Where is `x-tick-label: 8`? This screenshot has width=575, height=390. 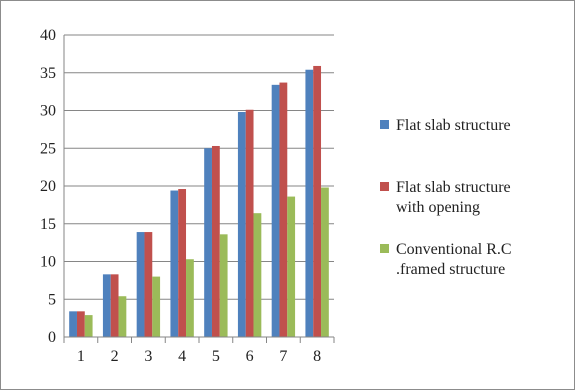
x-tick-label: 8 is located at coordinates (317, 356).